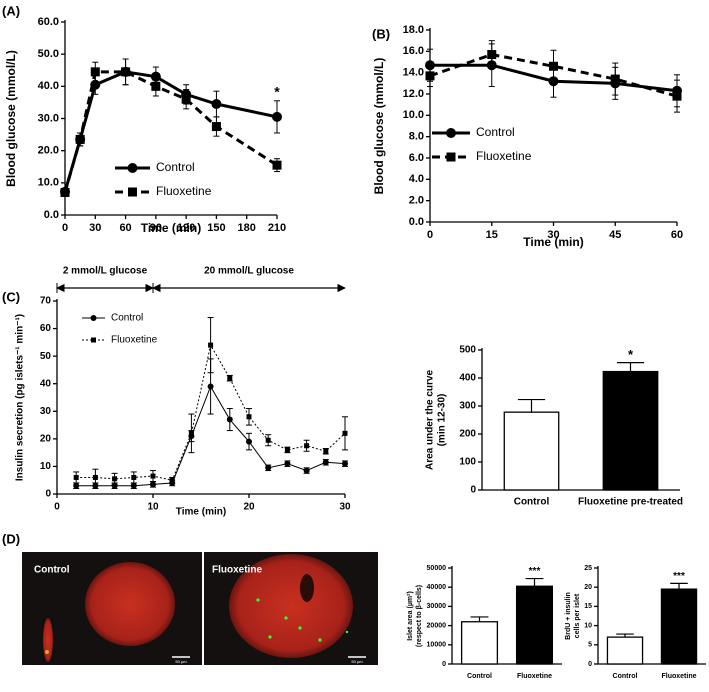  I want to click on micrograph-label: Control, so click(52, 570).